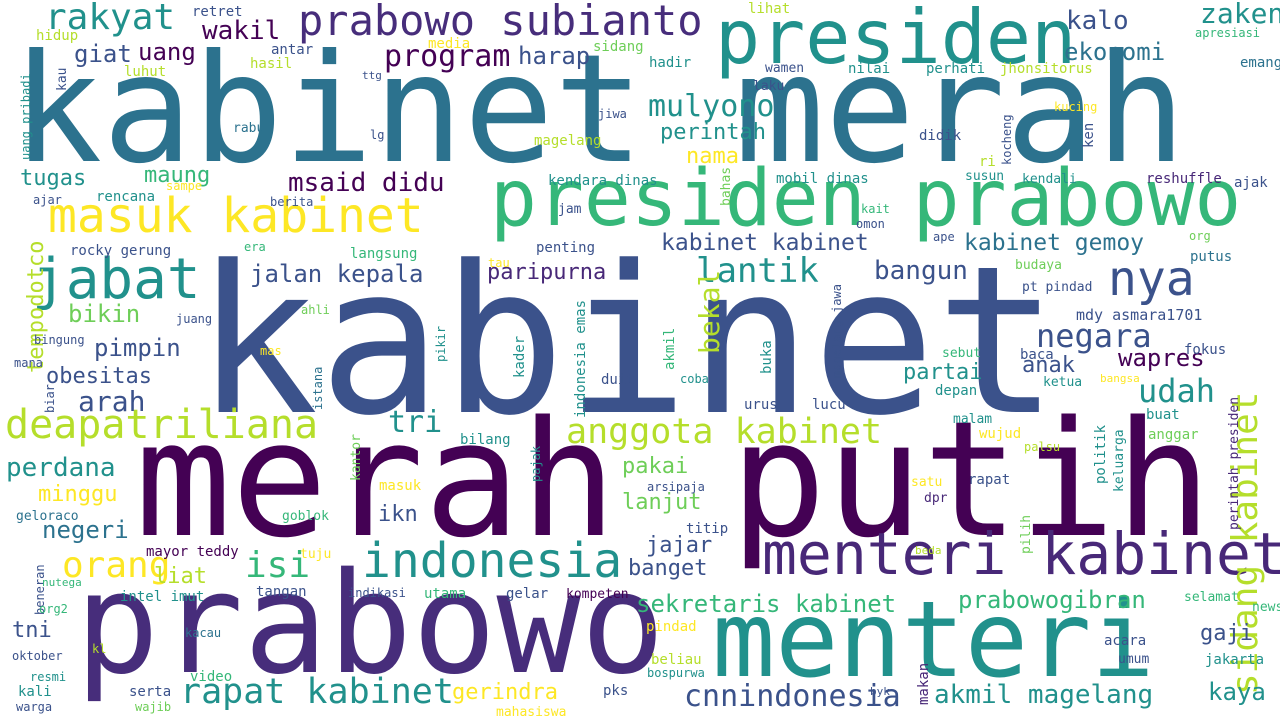 The height and width of the screenshot is (720, 1280). I want to click on word-antar: antar, so click(292, 50).